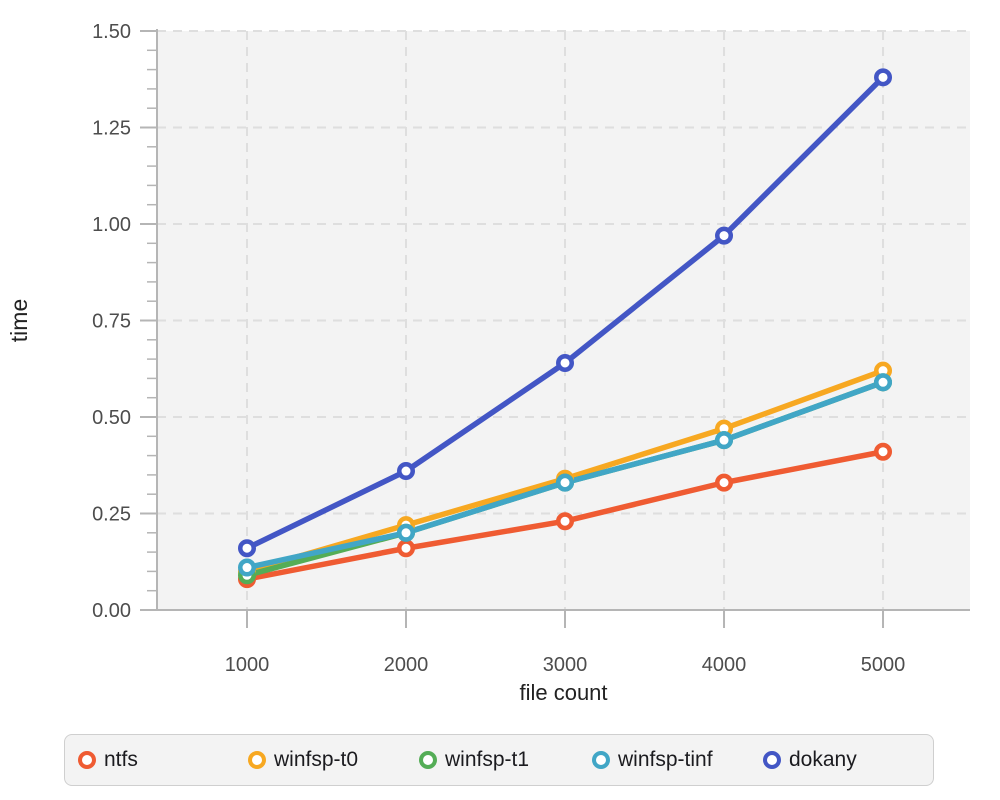 This screenshot has height=800, width=1000. I want to click on legend-item-winfsp-t1: winfsp-t1, so click(505, 760).